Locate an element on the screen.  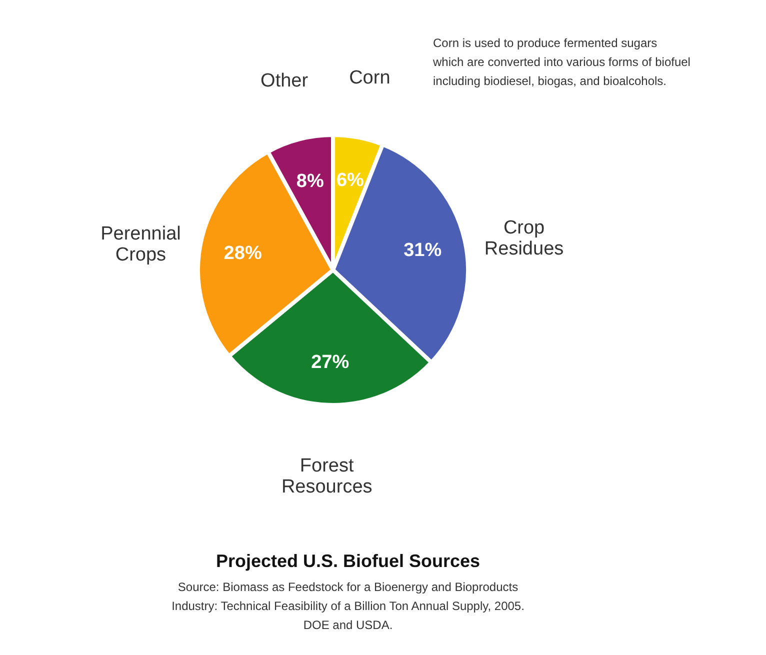
text: Corn is used to produce fermented sugars which are converted into various forms of biofuel including biodiesel, biogas, and bioalcohols. is located at coordinates (561, 62).